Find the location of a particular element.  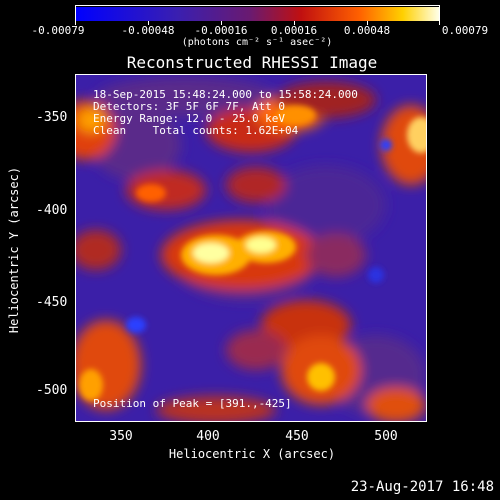

x-tick-label: 400 is located at coordinates (208, 436).